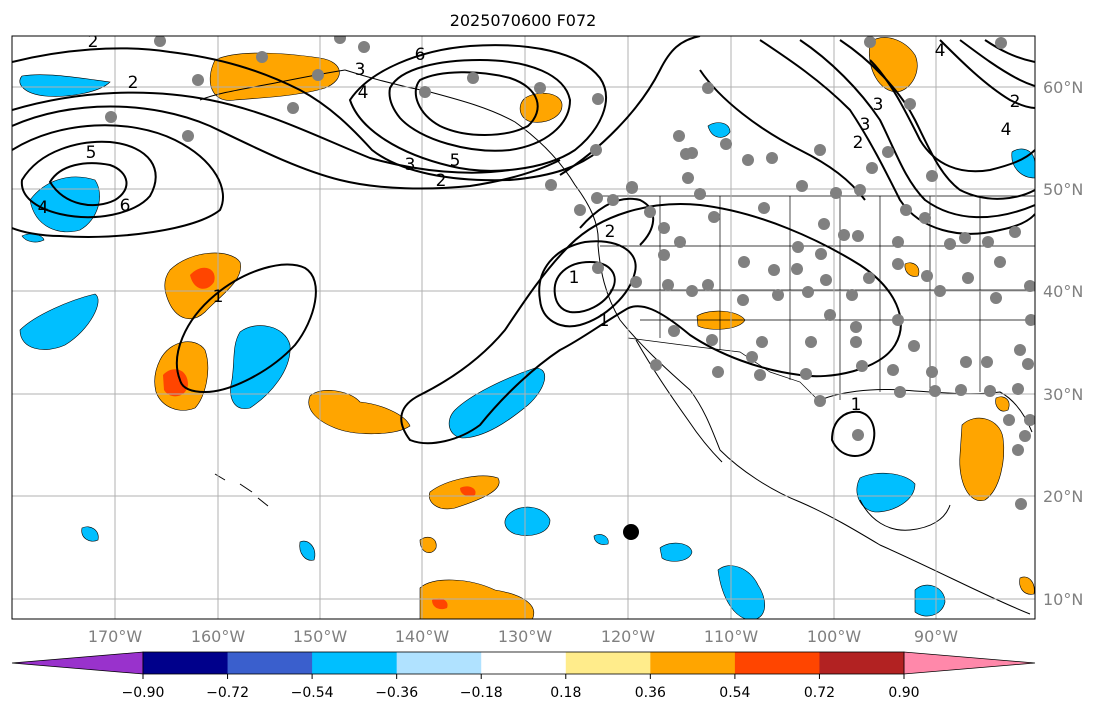 The height and width of the screenshot is (712, 1105). Describe the element at coordinates (631, 532) in the screenshot. I see `highlight-marker` at that location.